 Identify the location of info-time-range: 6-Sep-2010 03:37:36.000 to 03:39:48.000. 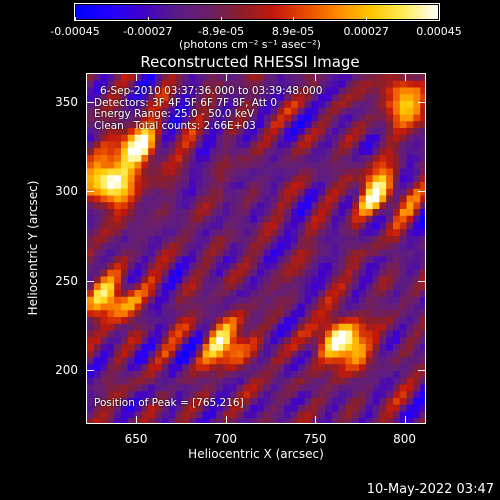
(211, 91).